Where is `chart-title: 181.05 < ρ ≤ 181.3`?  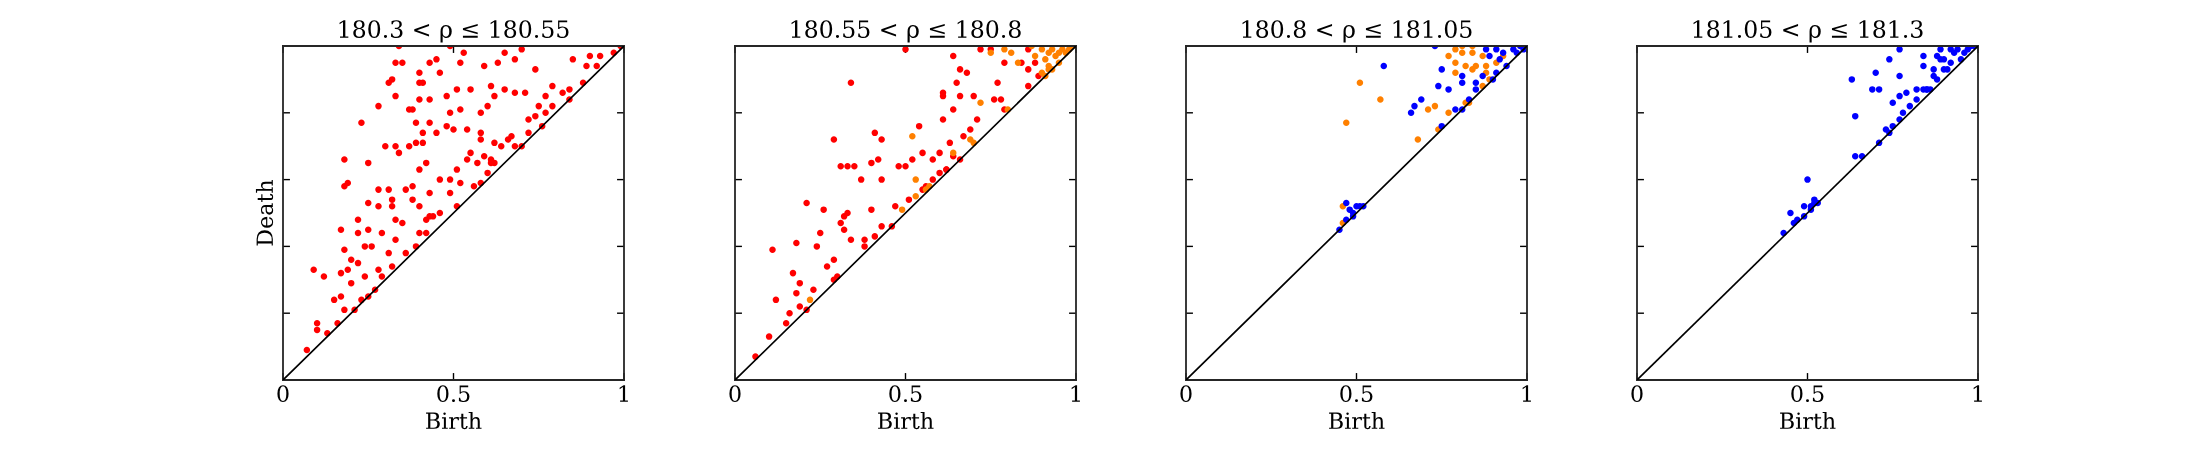
chart-title: 181.05 < ρ ≤ 181.3 is located at coordinates (1808, 31).